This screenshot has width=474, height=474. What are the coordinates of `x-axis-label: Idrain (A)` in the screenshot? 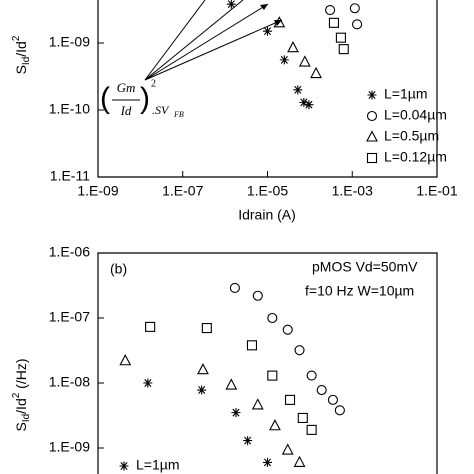 It's located at (267, 215).